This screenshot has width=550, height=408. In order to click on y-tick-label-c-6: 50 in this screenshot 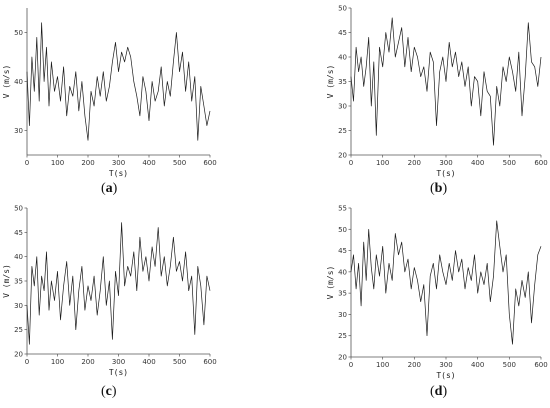, I will do `click(18, 209)`.